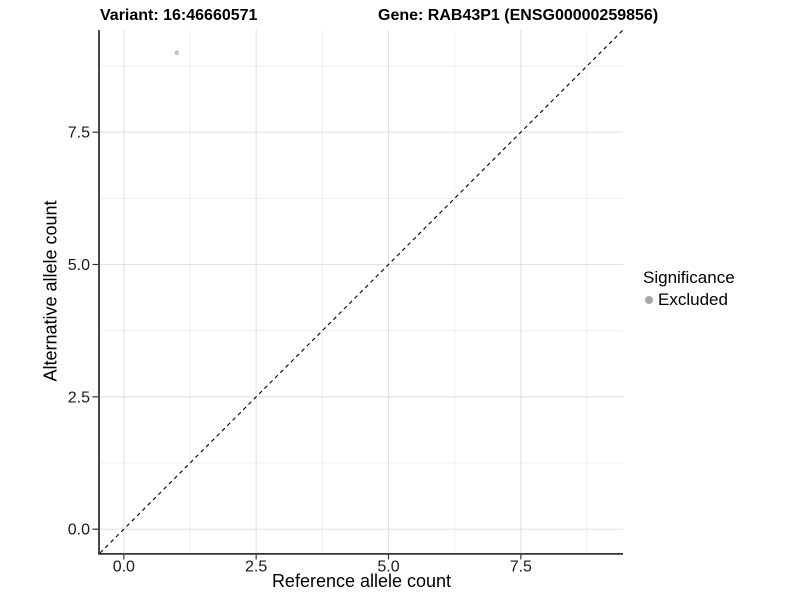 Image resolution: width=800 pixels, height=600 pixels. I want to click on y-axis-title: Alternative allele count, so click(50, 291).